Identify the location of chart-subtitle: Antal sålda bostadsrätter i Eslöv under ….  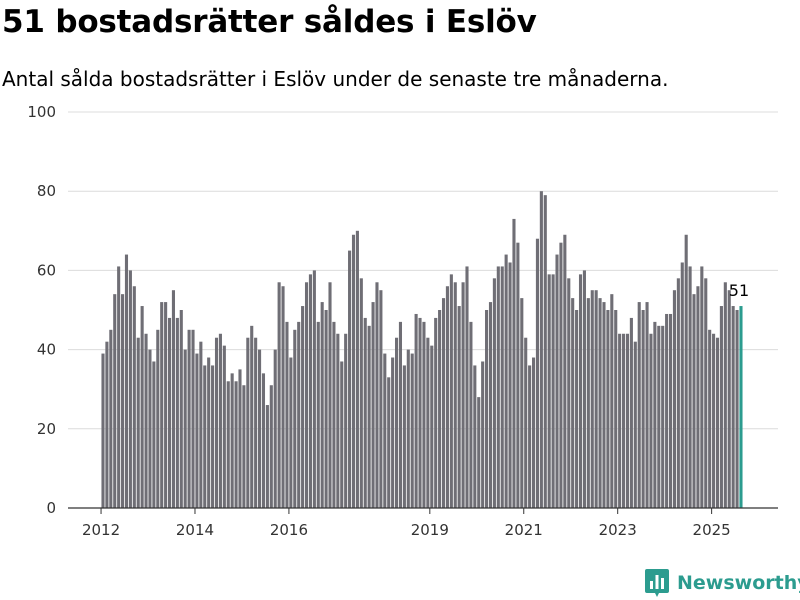
(335, 79).